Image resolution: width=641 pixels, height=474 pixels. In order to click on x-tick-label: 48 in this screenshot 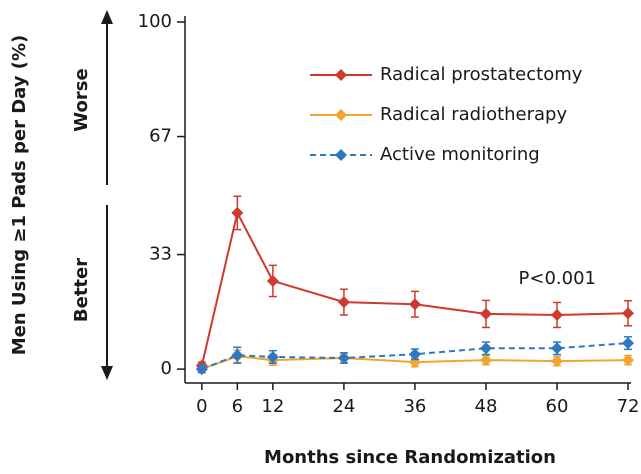, I will do `click(486, 406)`.